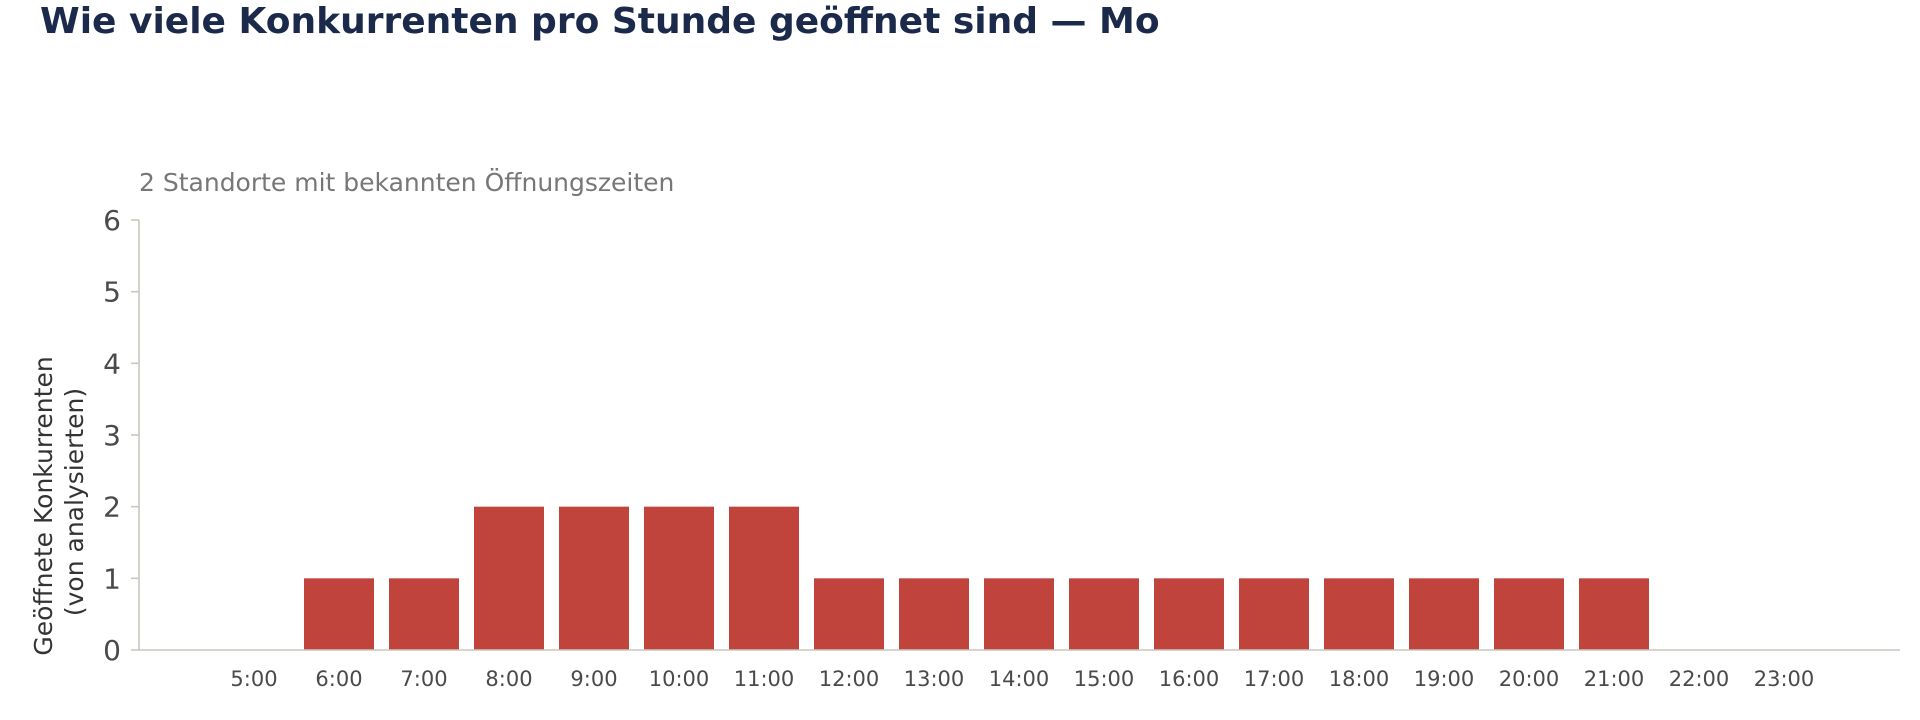 The image size is (1920, 720). Describe the element at coordinates (423, 679) in the screenshot. I see `x-tick-label: 7:00` at that location.